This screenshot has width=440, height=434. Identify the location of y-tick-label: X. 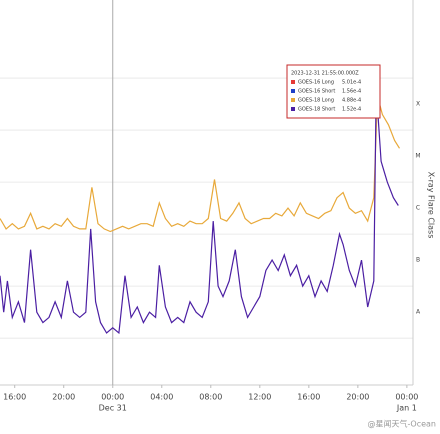
(418, 104).